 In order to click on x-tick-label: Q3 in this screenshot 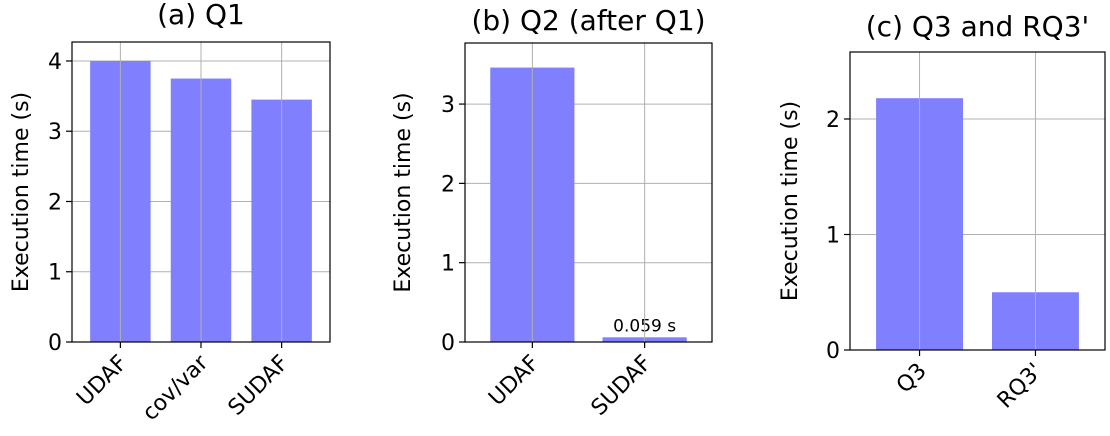, I will do `click(912, 379)`.